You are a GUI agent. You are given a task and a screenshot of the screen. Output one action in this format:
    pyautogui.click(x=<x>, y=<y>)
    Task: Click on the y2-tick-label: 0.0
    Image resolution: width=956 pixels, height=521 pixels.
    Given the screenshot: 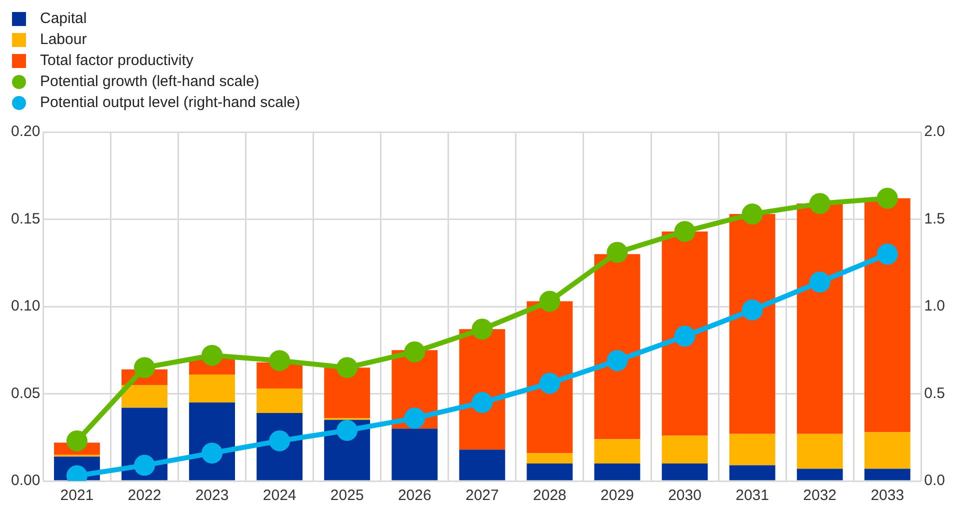 What is the action you would take?
    pyautogui.click(x=935, y=481)
    